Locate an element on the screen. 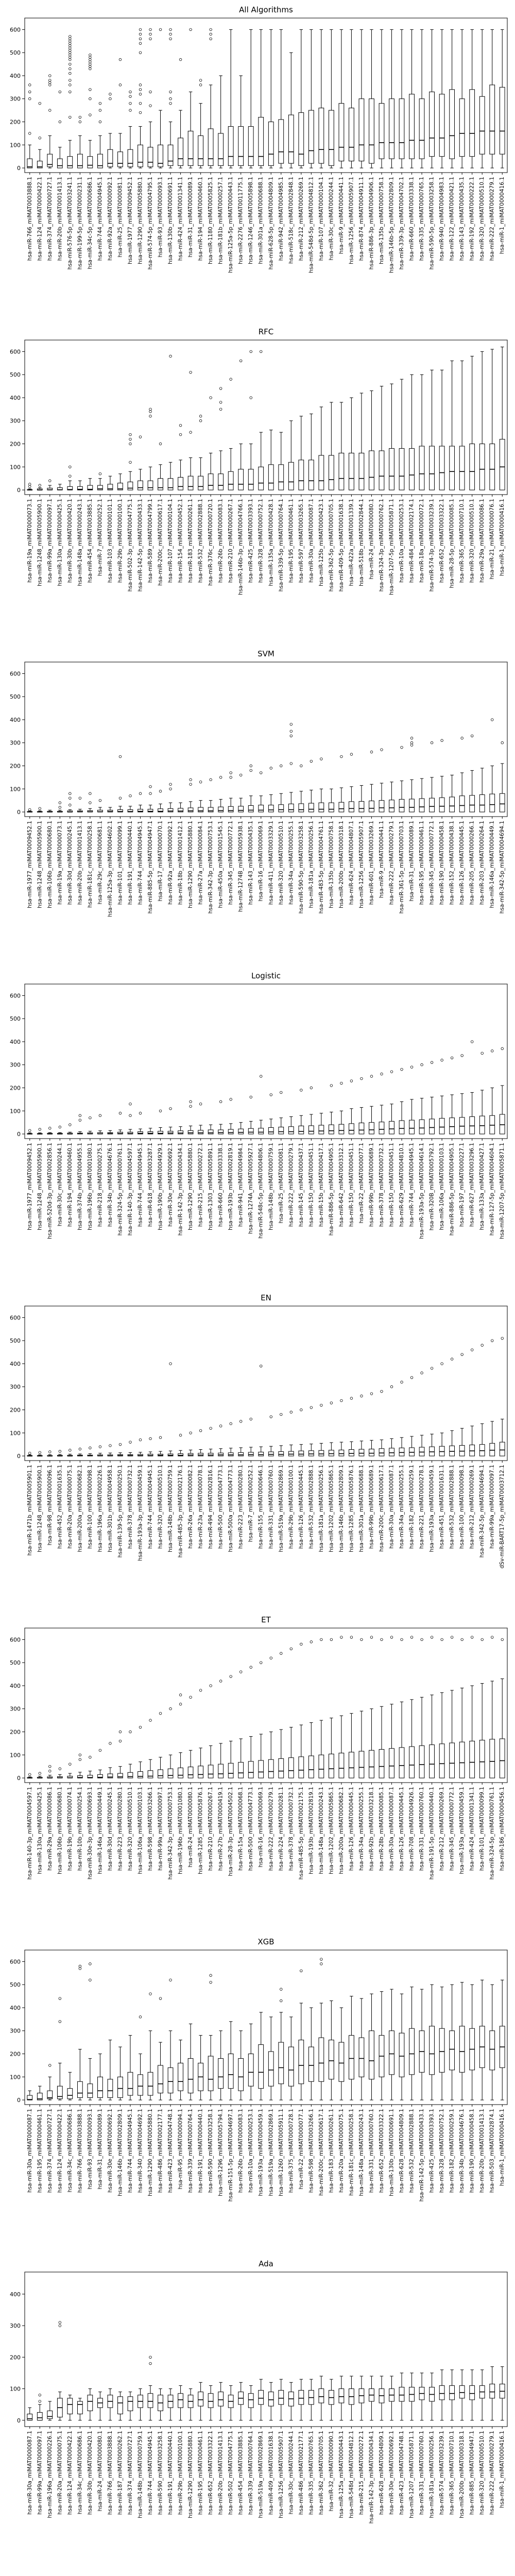 Image resolution: width=515 pixels, height=2576 pixels. box-21: hsa-miR-193b_miMAT0002819.1 is located at coordinates (231, 1164).